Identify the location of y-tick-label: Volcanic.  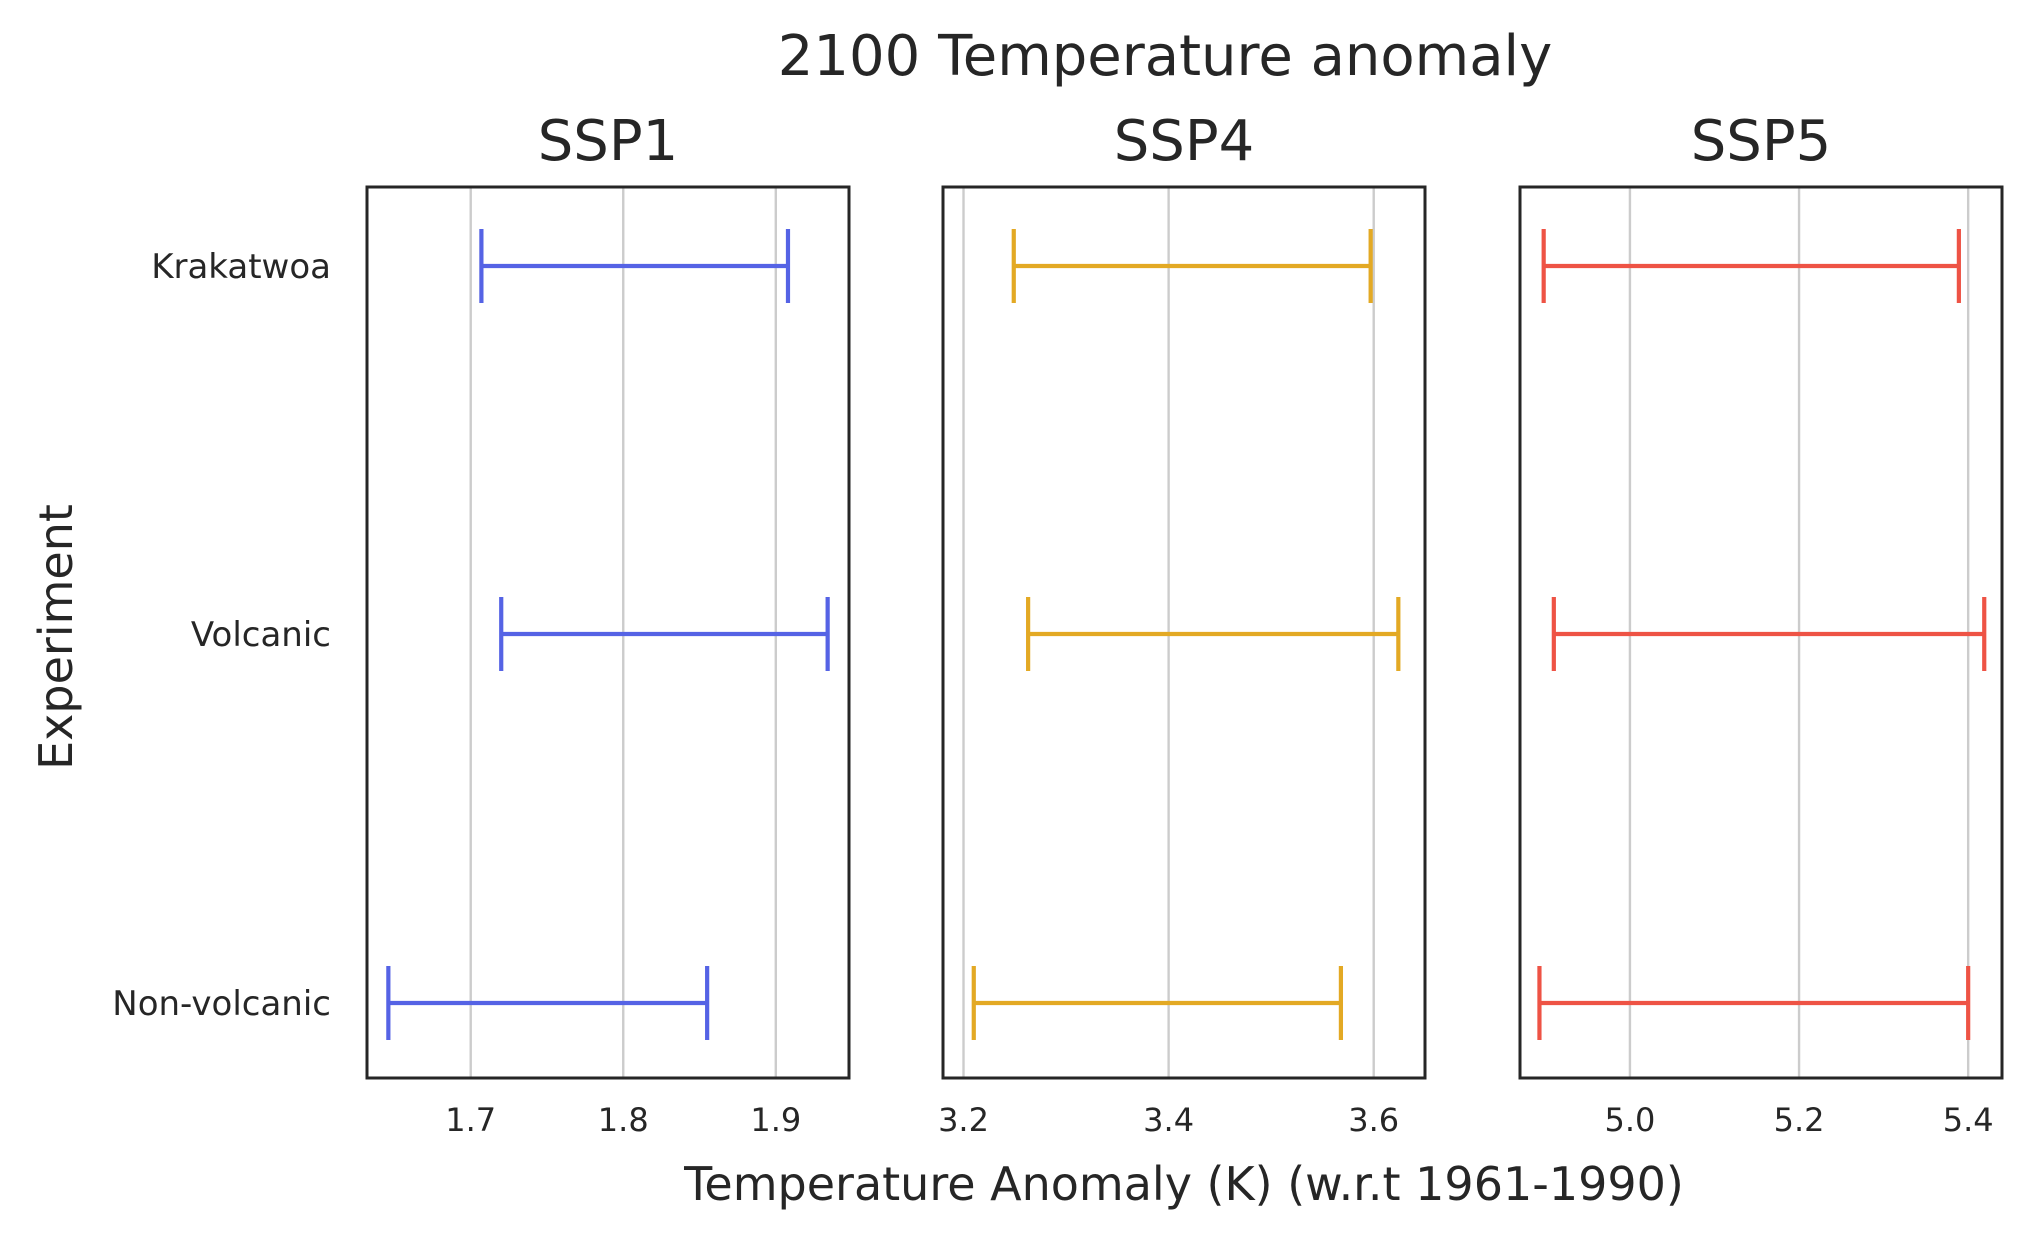
(261, 635).